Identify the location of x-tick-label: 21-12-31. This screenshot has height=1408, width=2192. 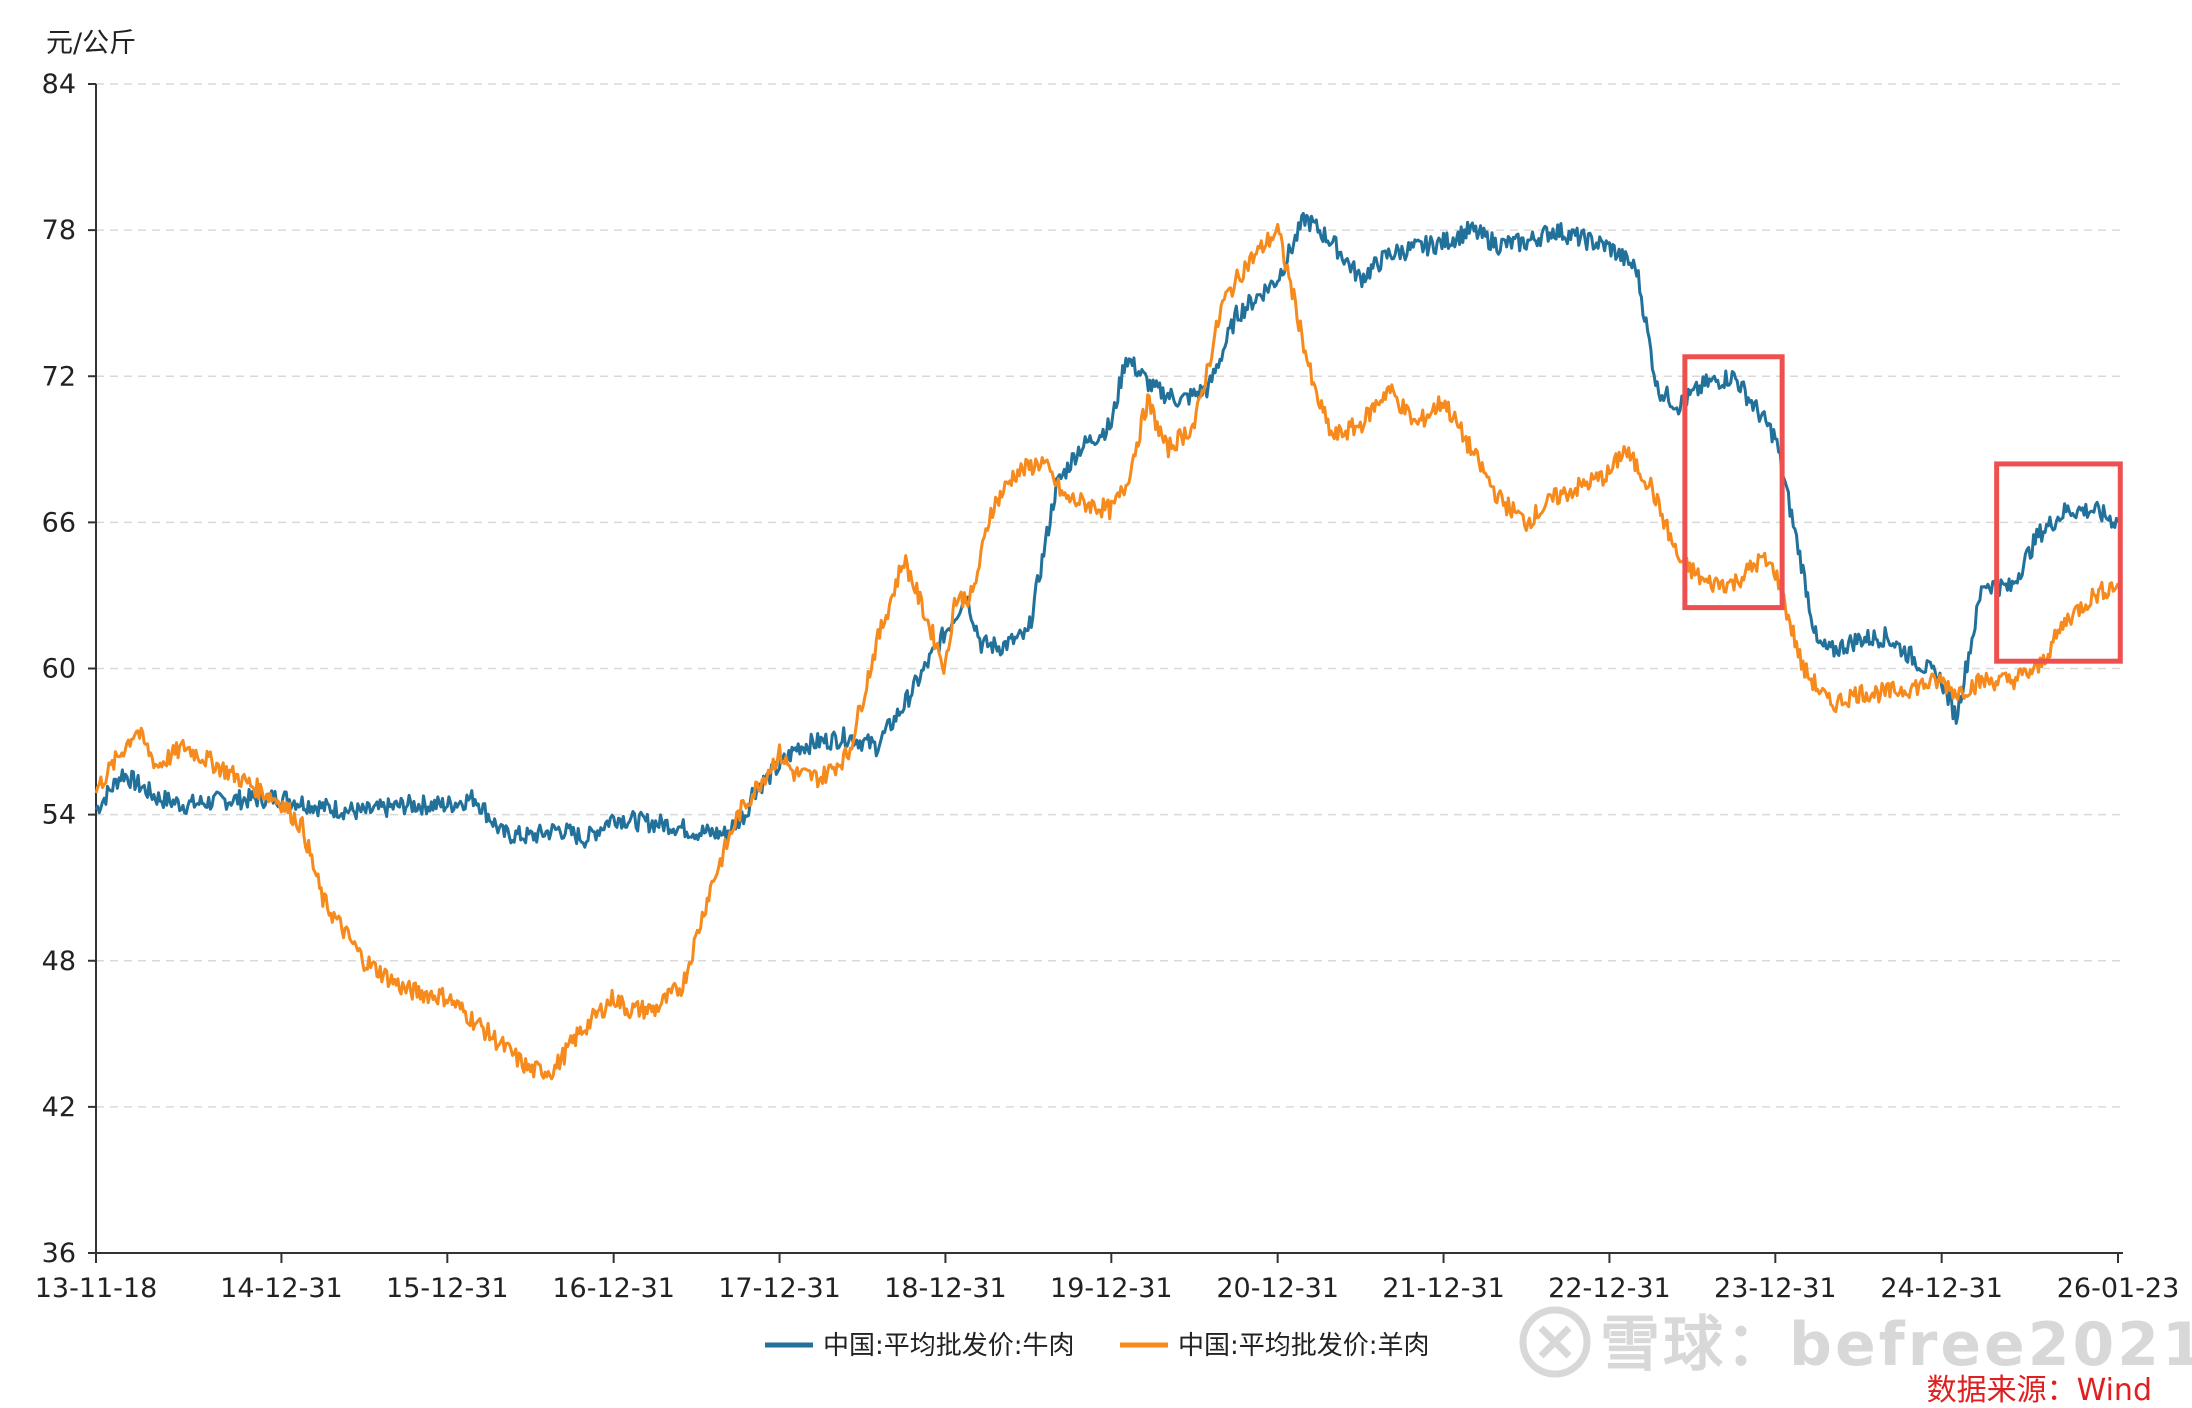
(1443, 1288).